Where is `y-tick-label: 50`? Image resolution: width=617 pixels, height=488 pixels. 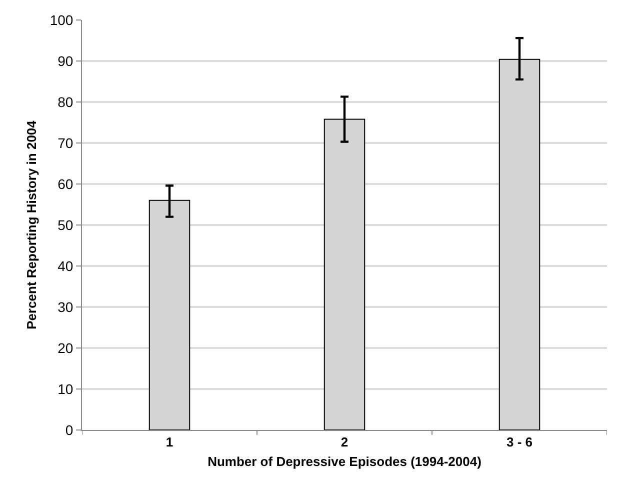
y-tick-label: 50 is located at coordinates (66, 224).